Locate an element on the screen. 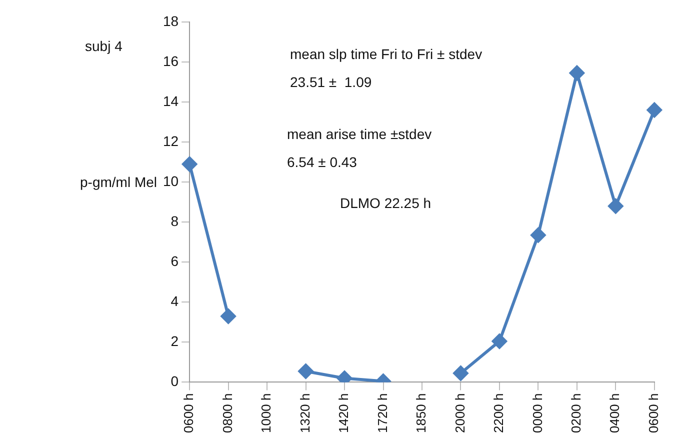 This screenshot has height=442, width=673. y-tick-label: 6 is located at coordinates (174, 261).